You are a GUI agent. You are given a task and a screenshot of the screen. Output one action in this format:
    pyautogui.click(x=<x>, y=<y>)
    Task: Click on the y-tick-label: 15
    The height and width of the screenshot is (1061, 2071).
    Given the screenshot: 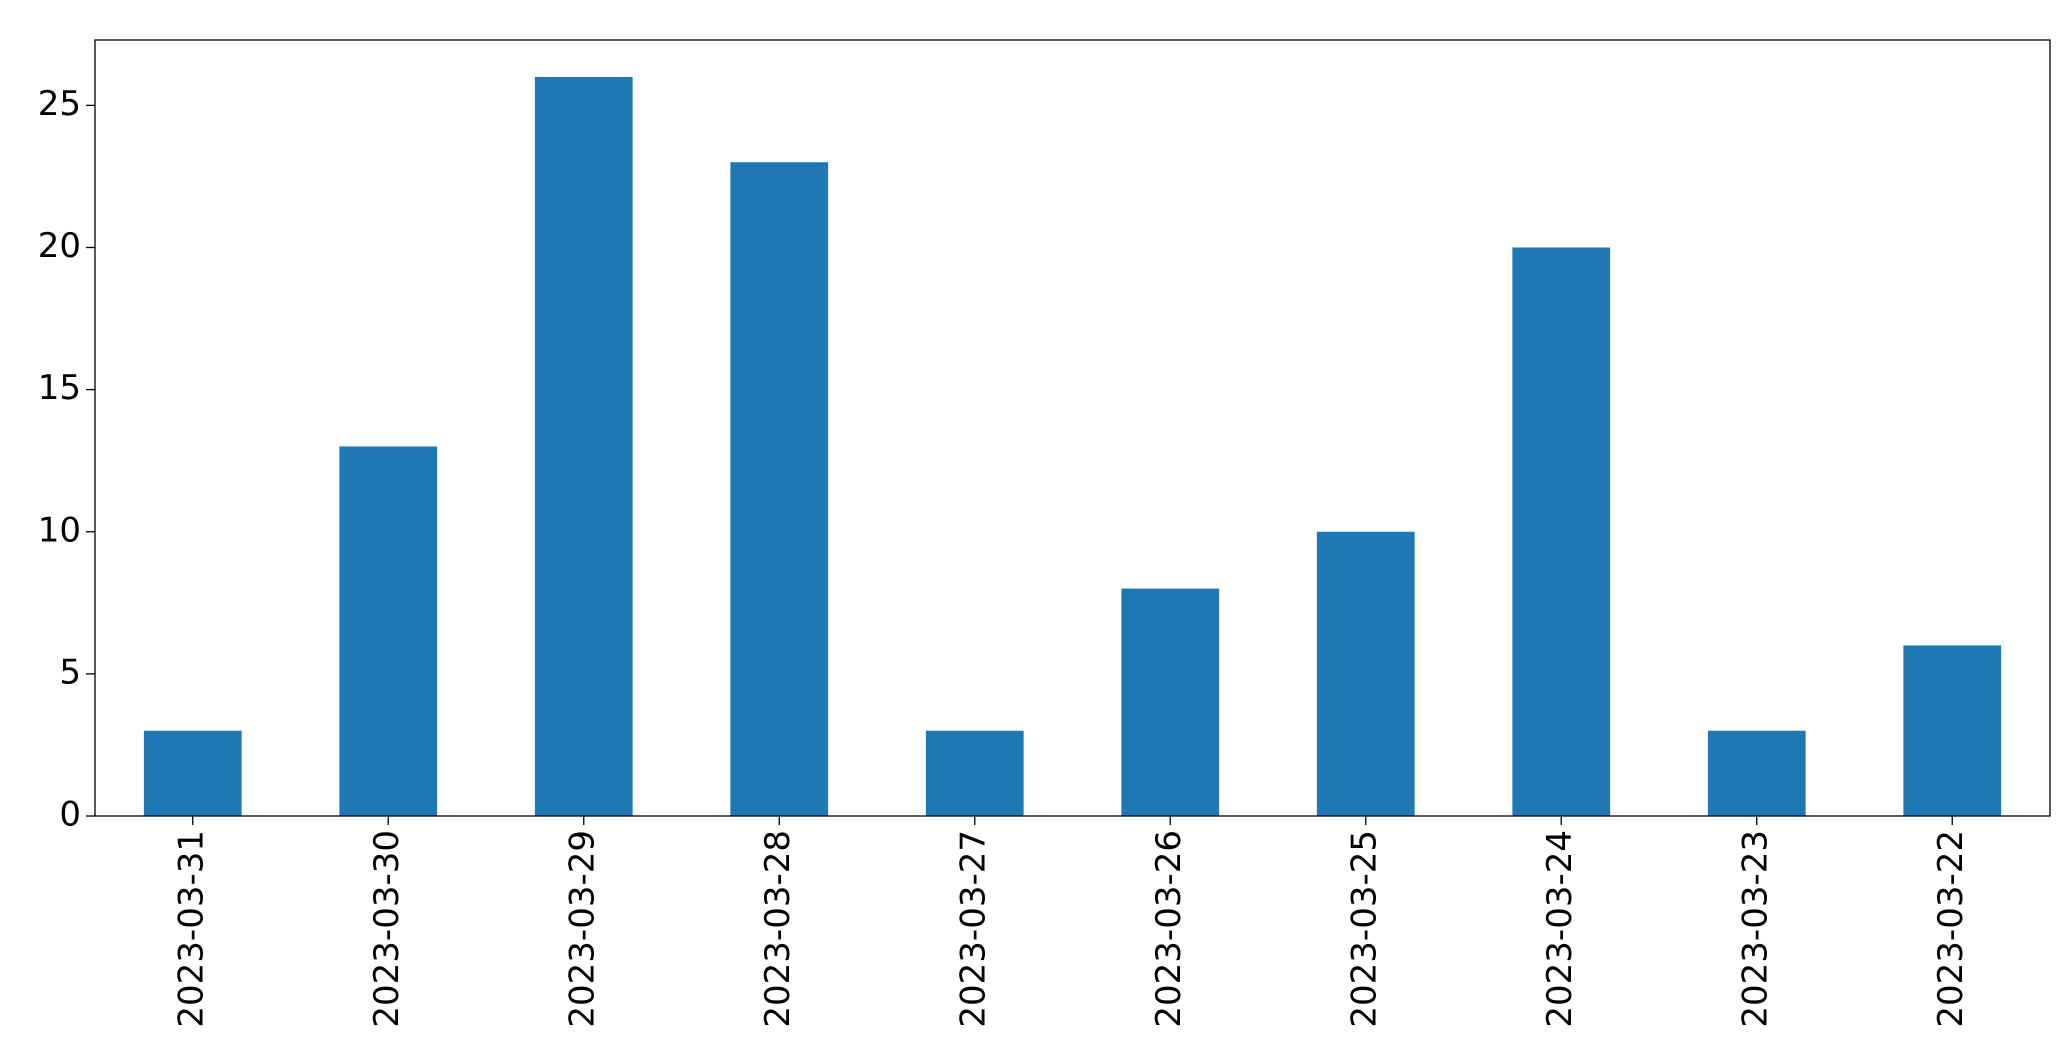 What is the action you would take?
    pyautogui.click(x=59, y=388)
    